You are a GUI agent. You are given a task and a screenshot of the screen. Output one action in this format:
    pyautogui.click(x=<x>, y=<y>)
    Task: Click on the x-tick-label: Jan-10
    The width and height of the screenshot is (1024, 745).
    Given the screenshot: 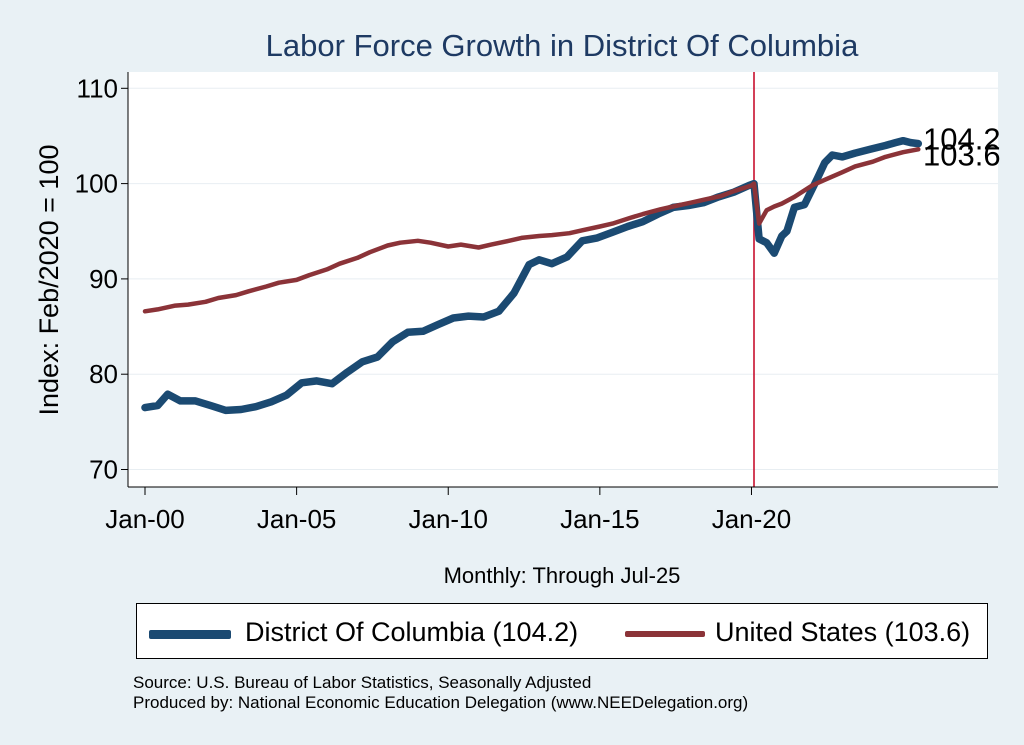 What is the action you would take?
    pyautogui.click(x=448, y=519)
    